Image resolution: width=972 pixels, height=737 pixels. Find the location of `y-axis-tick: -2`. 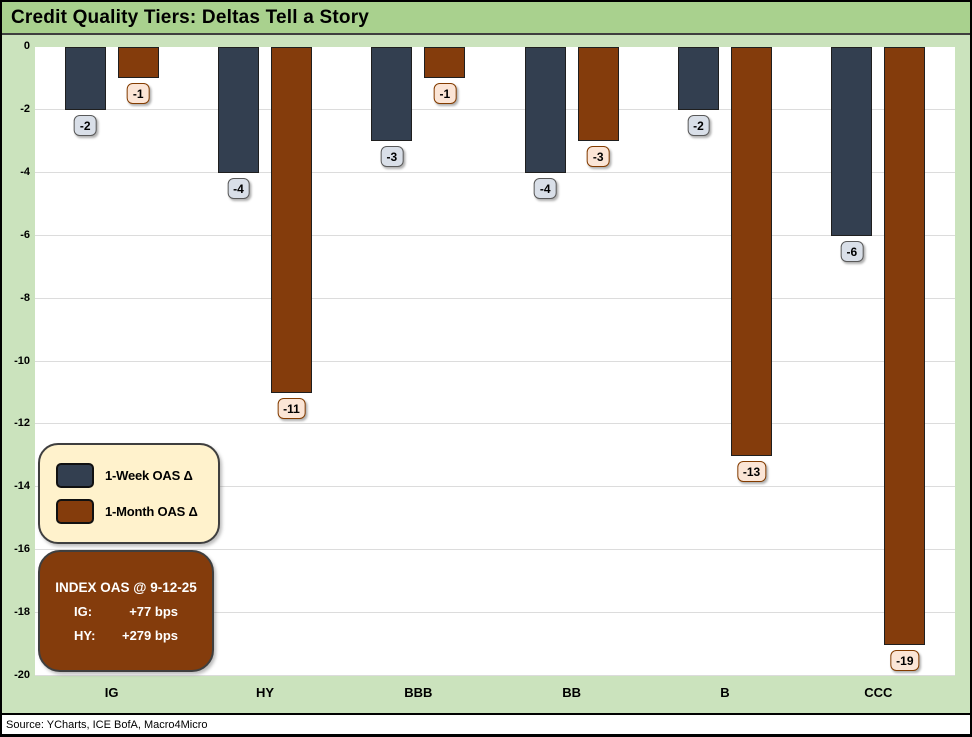

y-axis-tick: -2 is located at coordinates (25, 108).